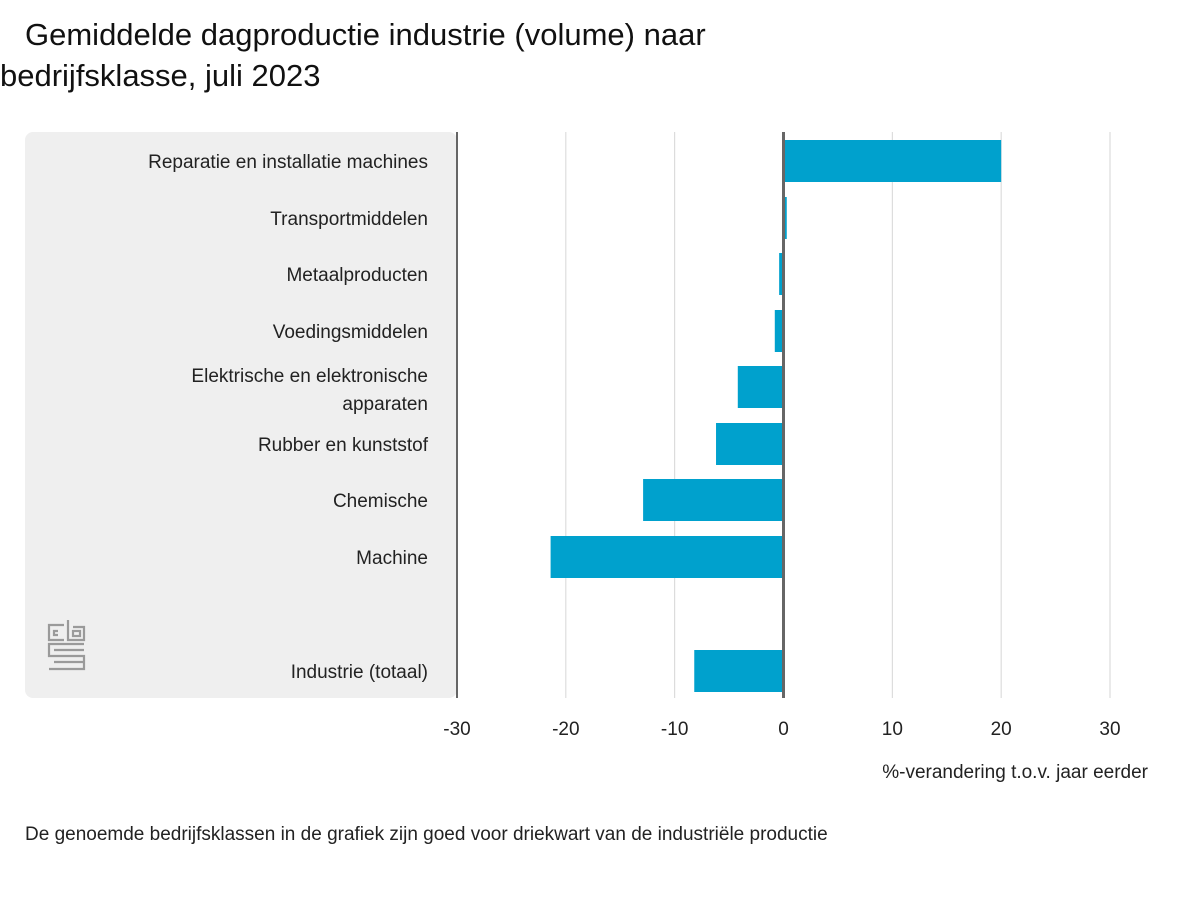  Describe the element at coordinates (69, 656) in the screenshot. I see `logo-s-inner` at that location.